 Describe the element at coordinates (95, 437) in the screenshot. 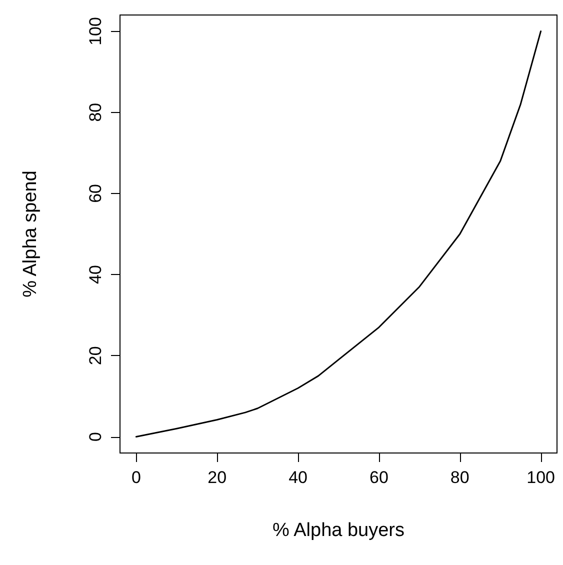

I see `y-tick-label: 0` at that location.